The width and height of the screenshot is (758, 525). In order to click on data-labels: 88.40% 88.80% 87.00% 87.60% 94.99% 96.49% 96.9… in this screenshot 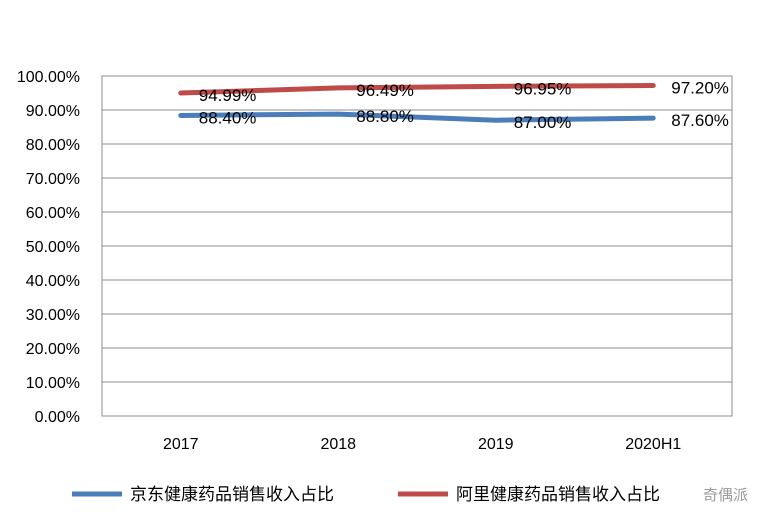, I will do `click(464, 106)`.